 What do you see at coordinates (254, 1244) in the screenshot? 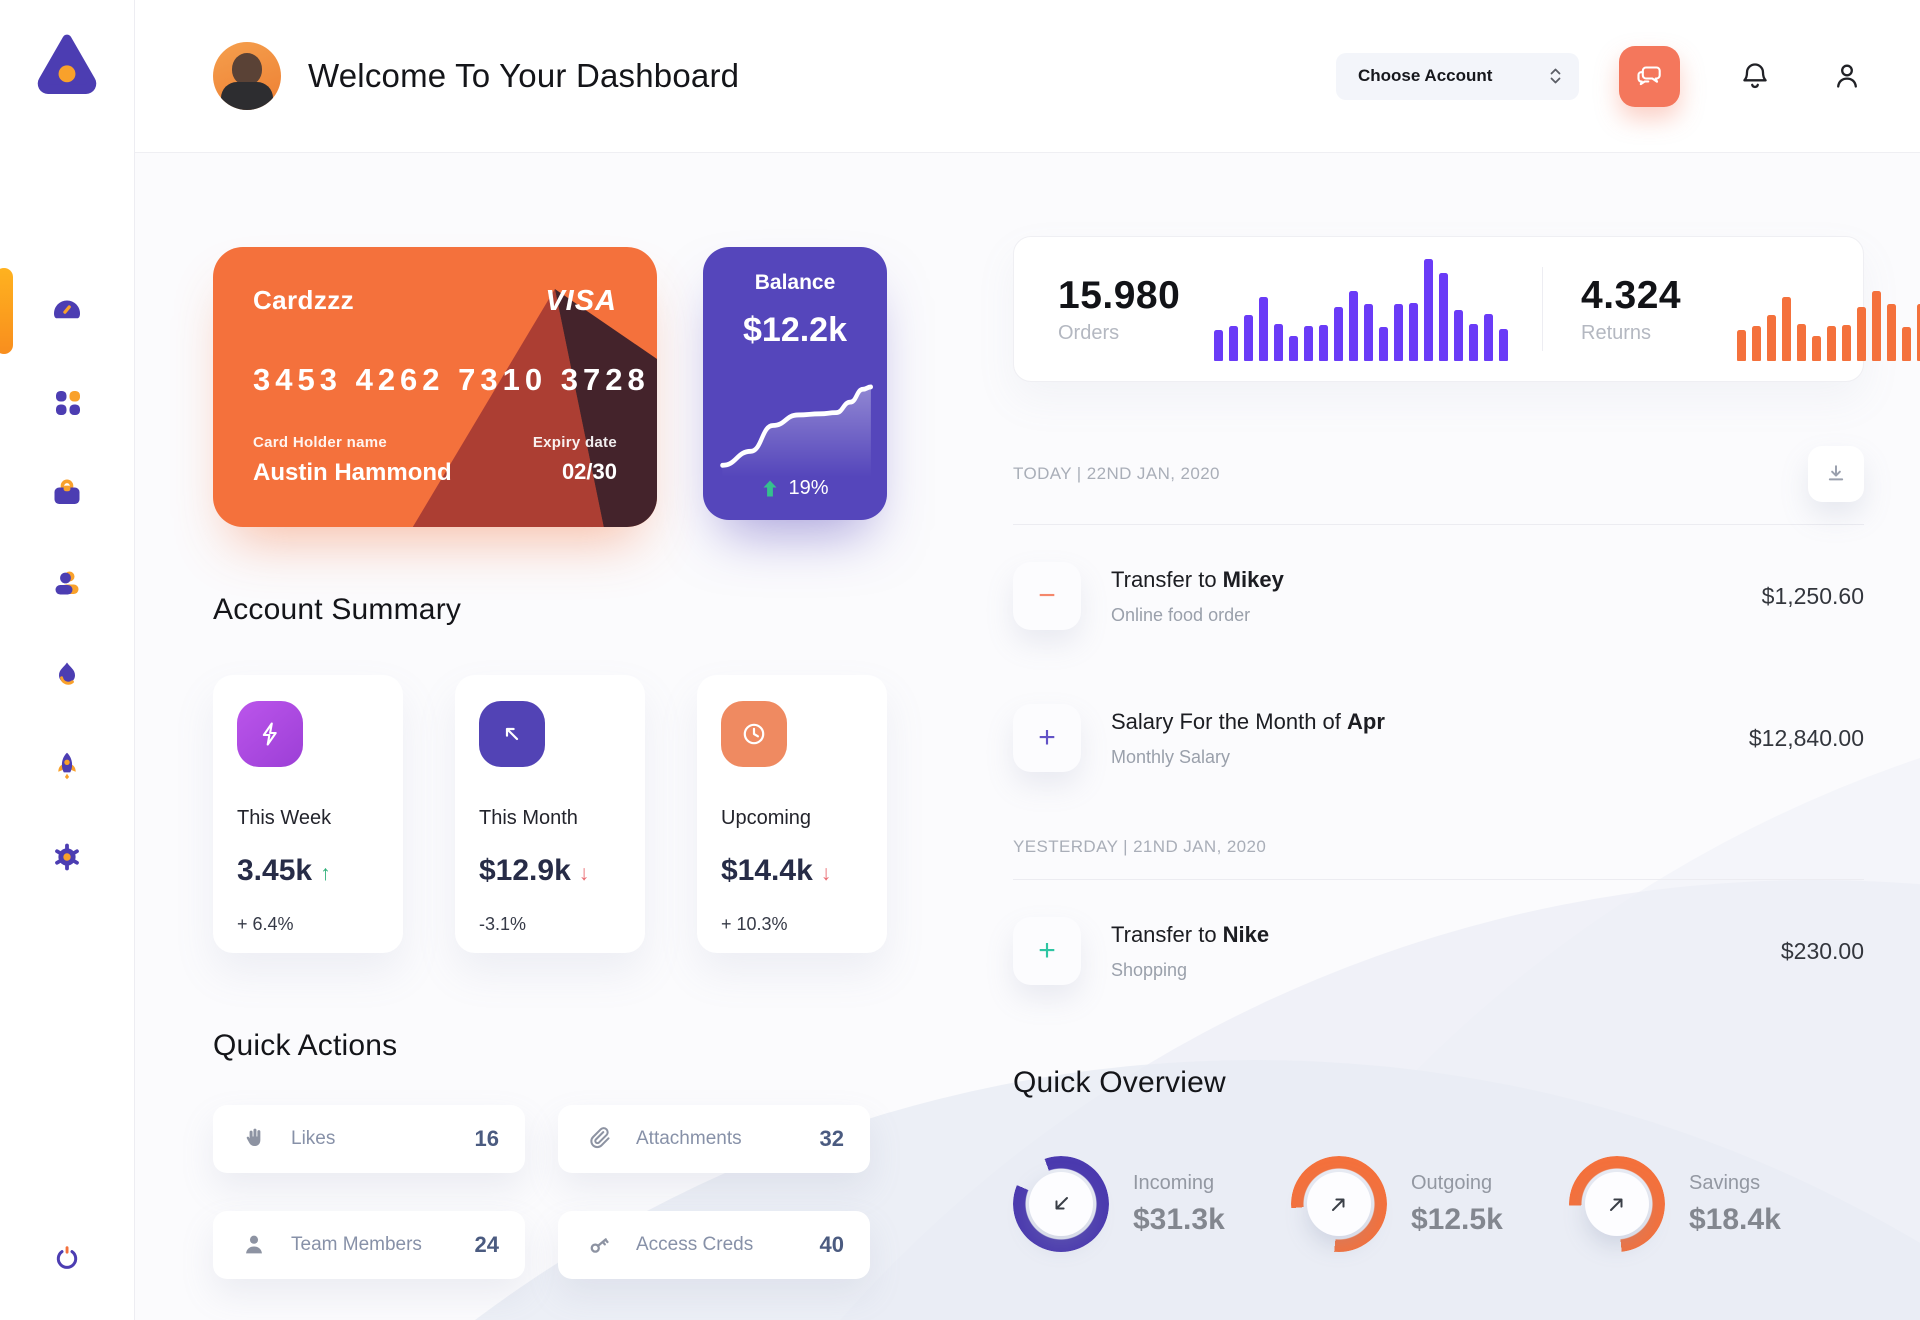
I see `member-icon` at bounding box center [254, 1244].